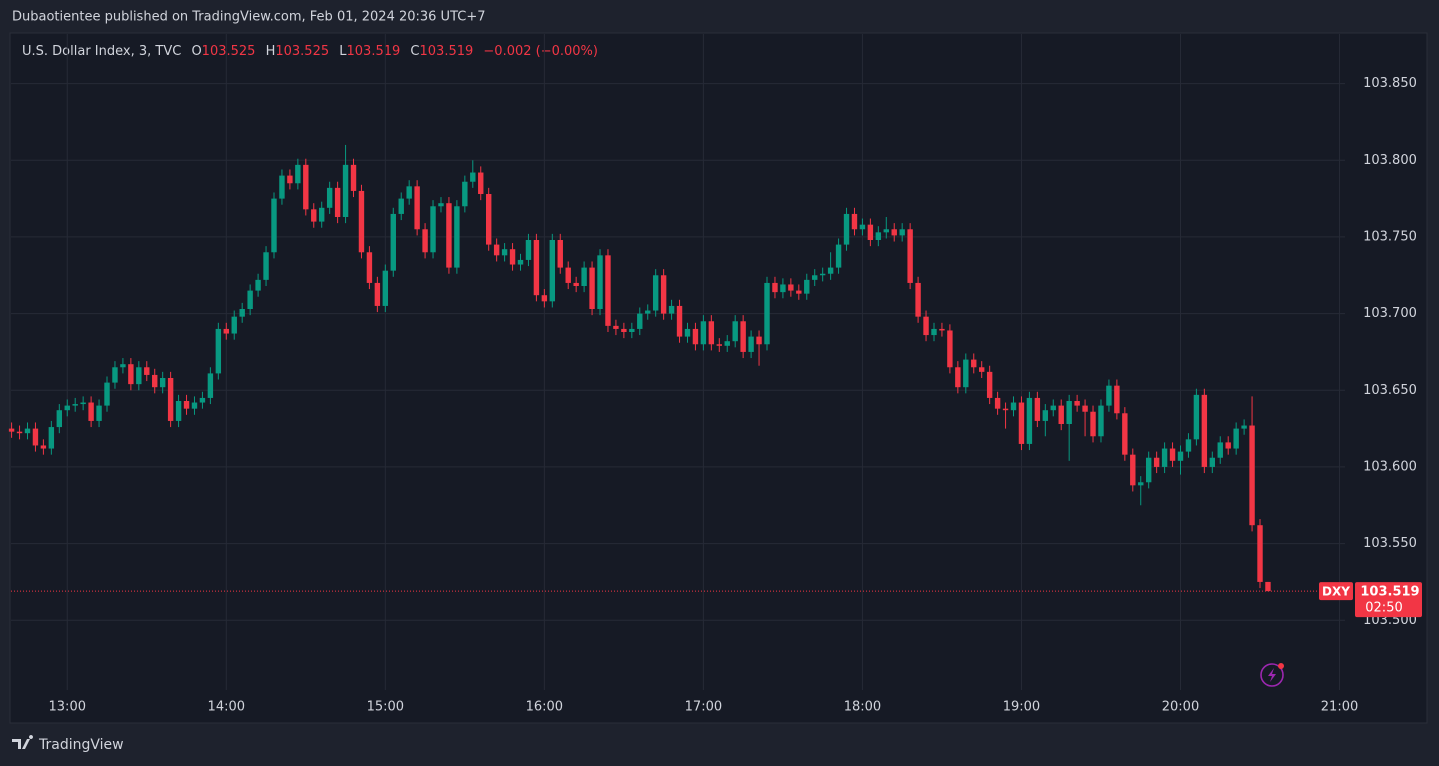 This screenshot has height=766, width=1439. I want to click on h-label: H, so click(271, 51).